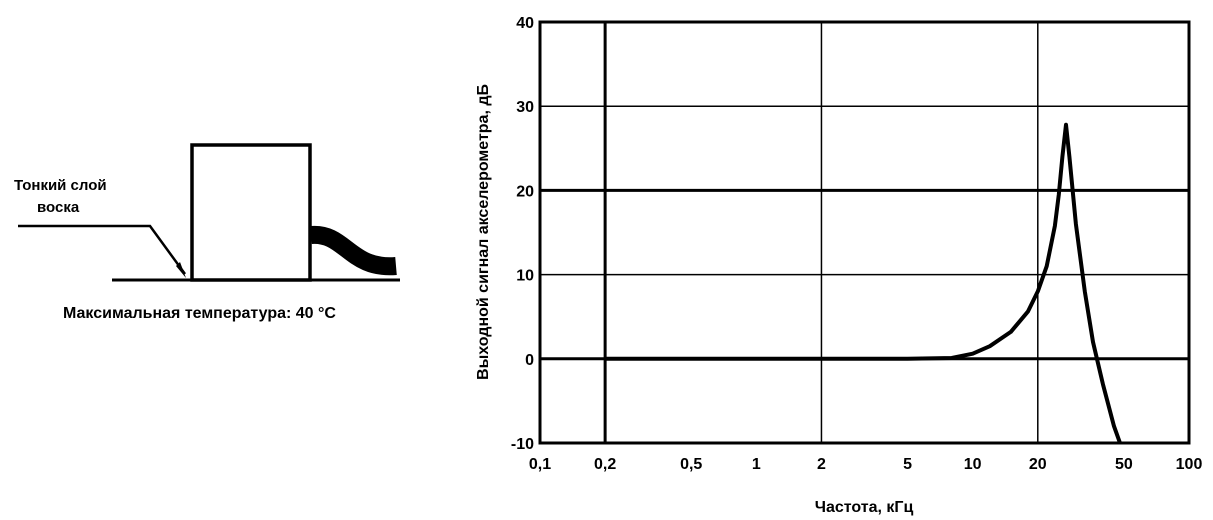 Image resolution: width=1213 pixels, height=520 pixels. I want to click on x-axis-label: Частота, кГц, so click(864, 507).